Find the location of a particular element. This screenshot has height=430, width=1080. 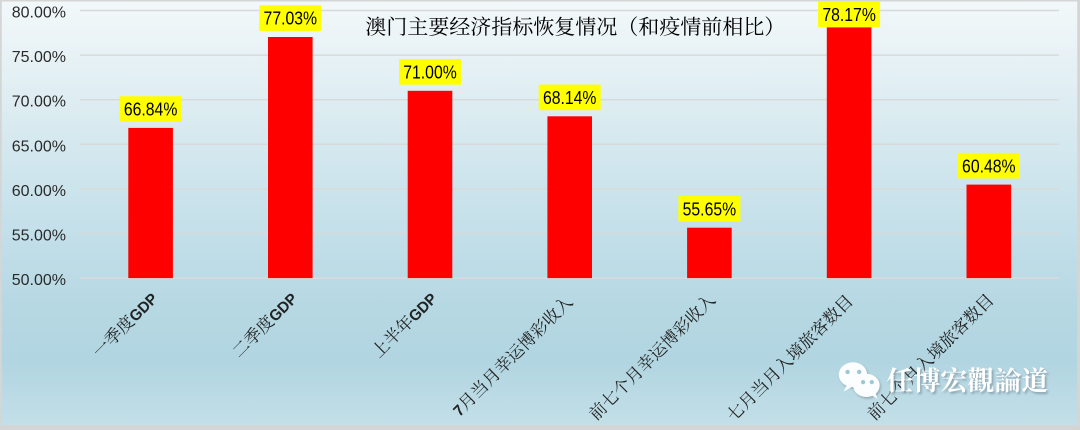

svg-text: 71.00% is located at coordinates (430, 72).